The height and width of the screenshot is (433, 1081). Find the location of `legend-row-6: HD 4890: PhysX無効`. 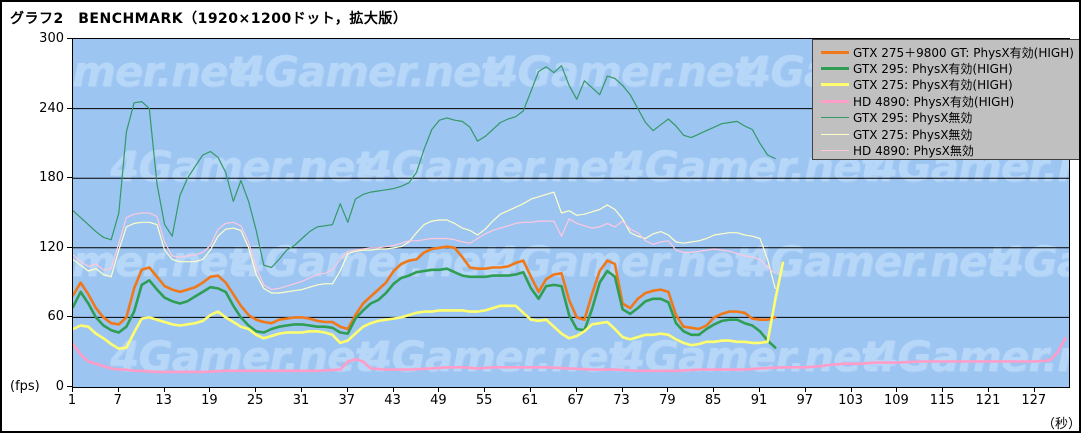

legend-row-6: HD 4890: PhysX無効 is located at coordinates (950, 150).